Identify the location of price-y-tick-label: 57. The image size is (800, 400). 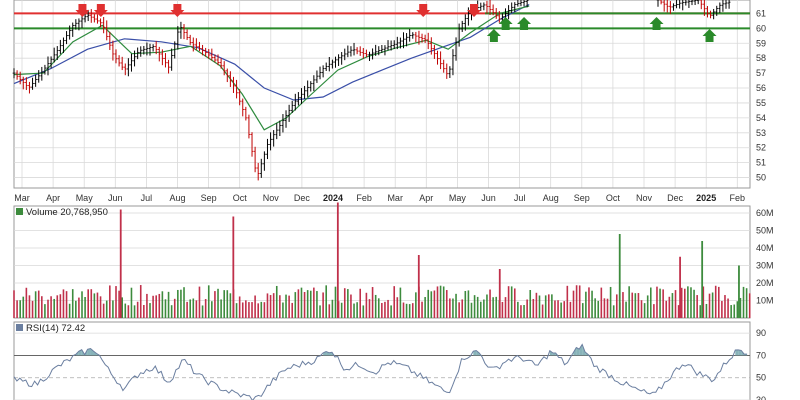
(761, 73).